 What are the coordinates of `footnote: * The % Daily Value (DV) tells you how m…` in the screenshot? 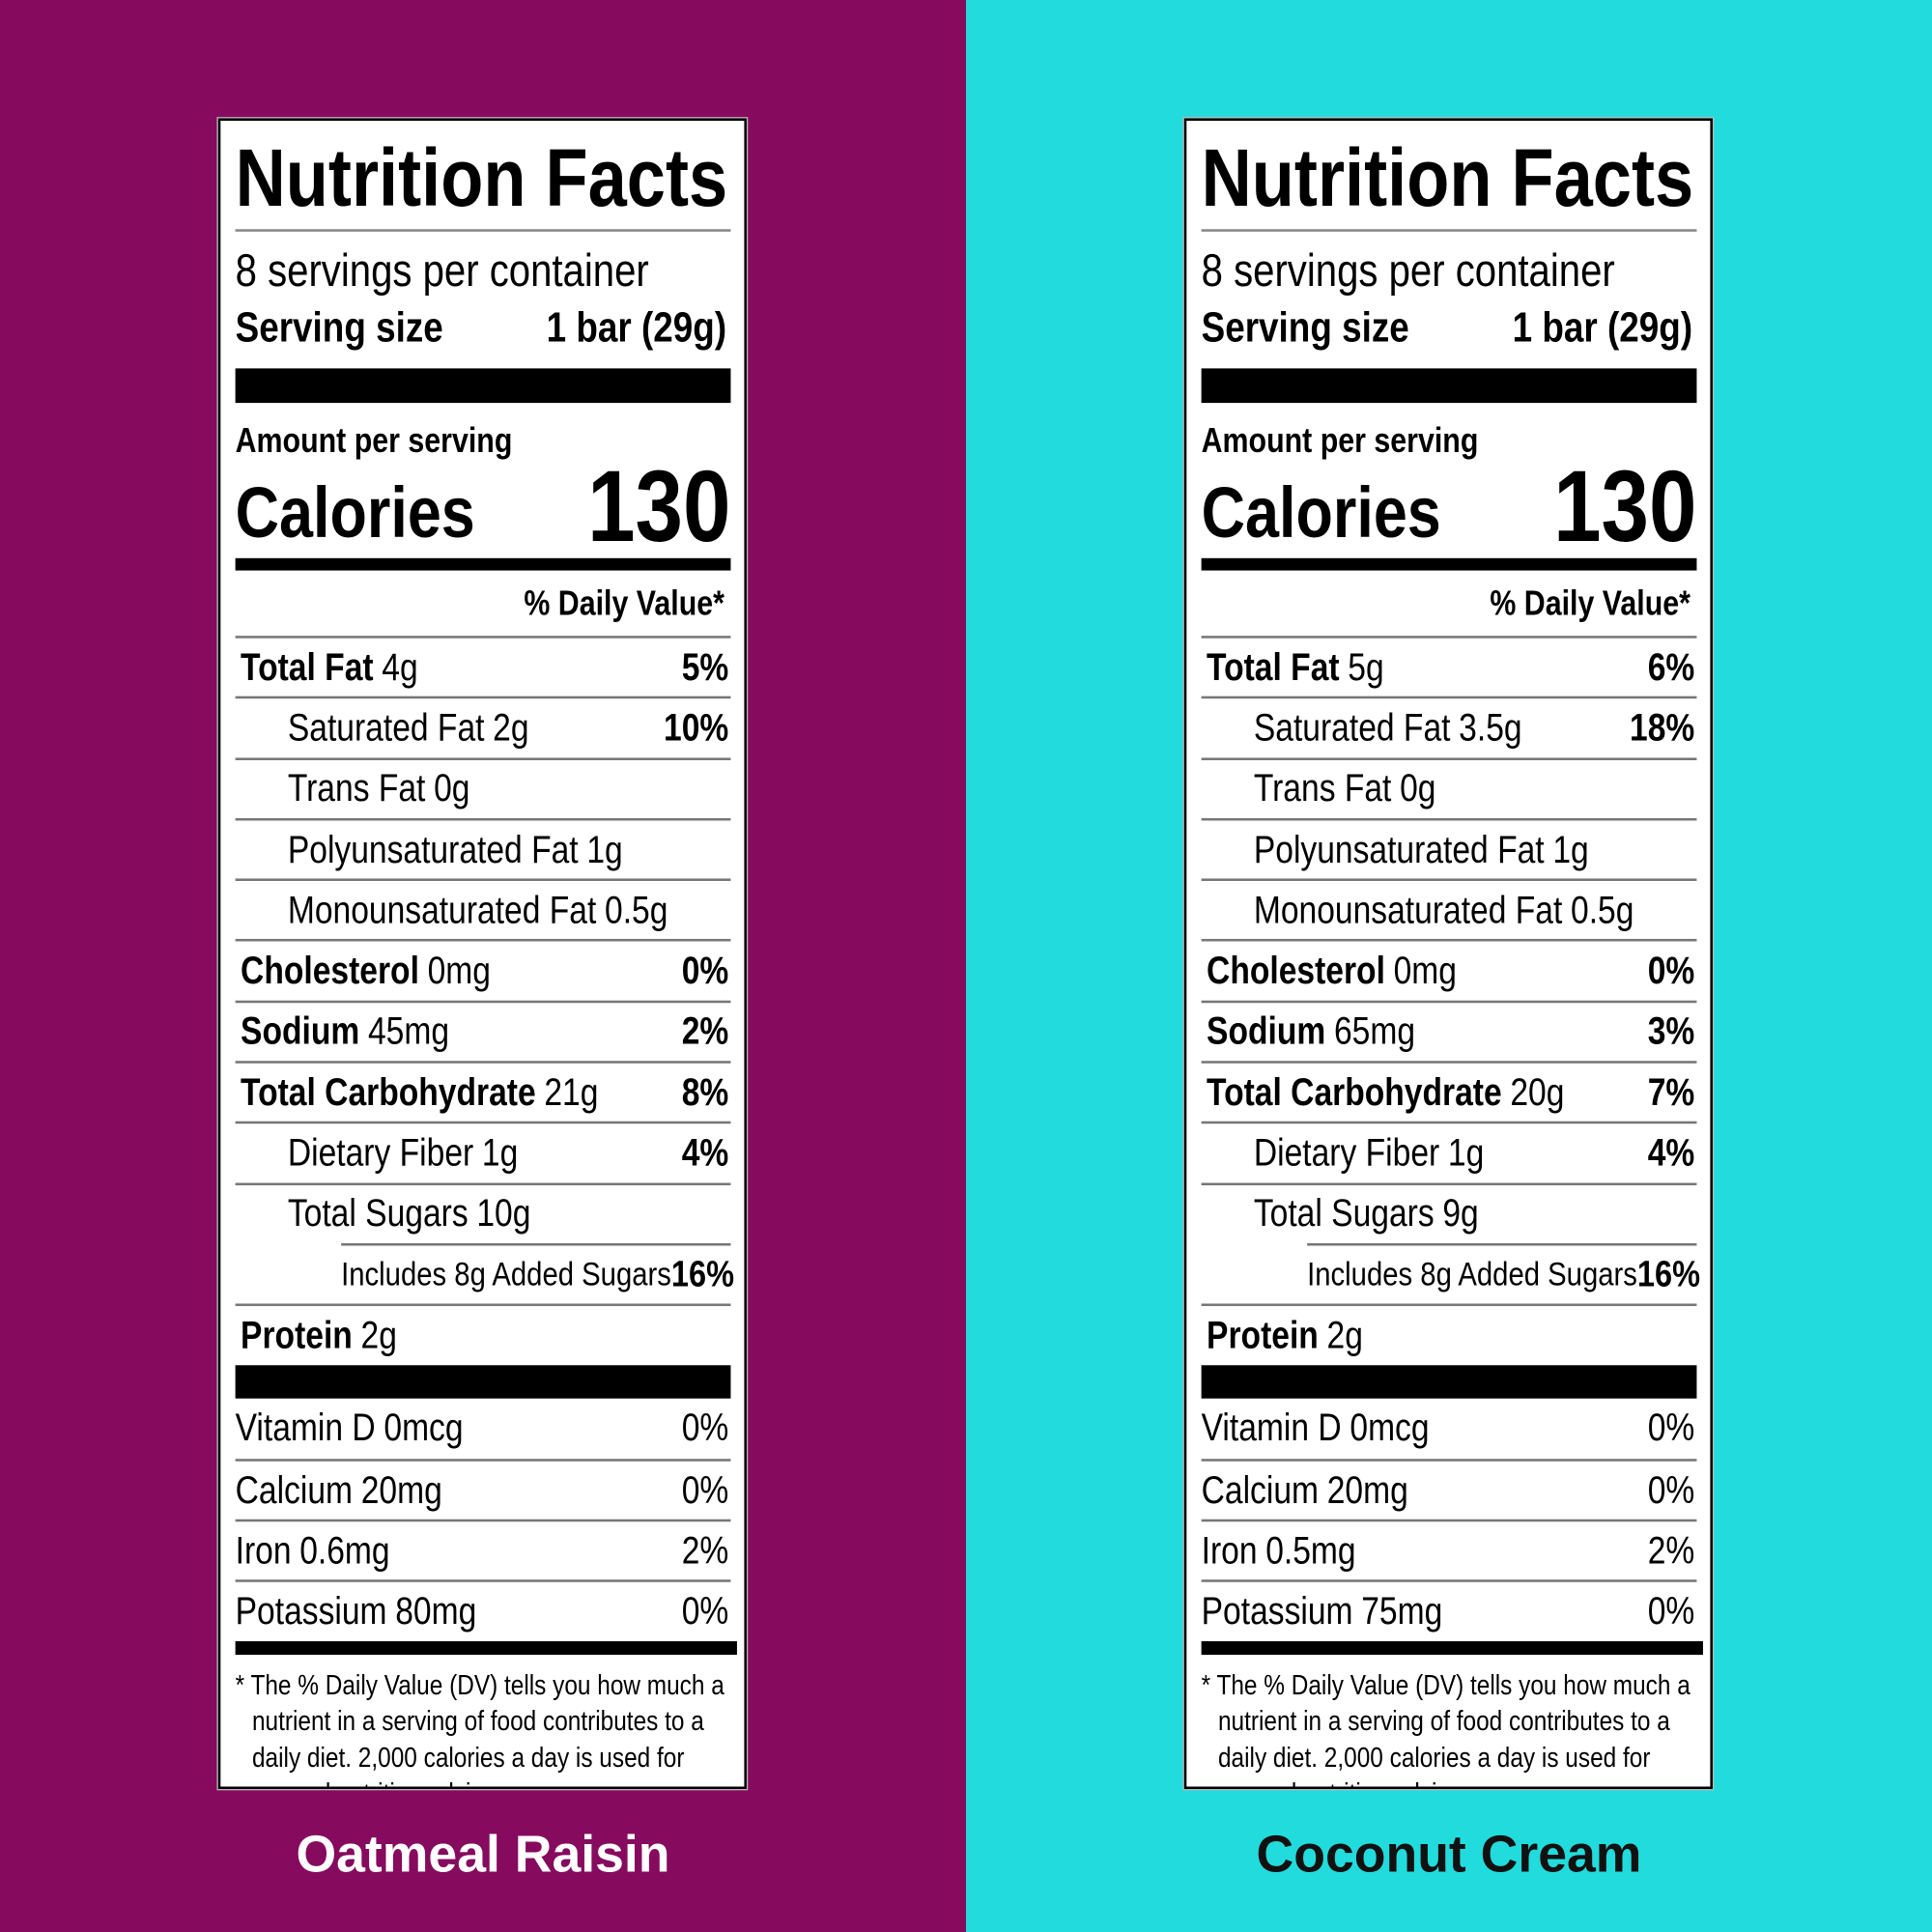 It's located at (1445, 1727).